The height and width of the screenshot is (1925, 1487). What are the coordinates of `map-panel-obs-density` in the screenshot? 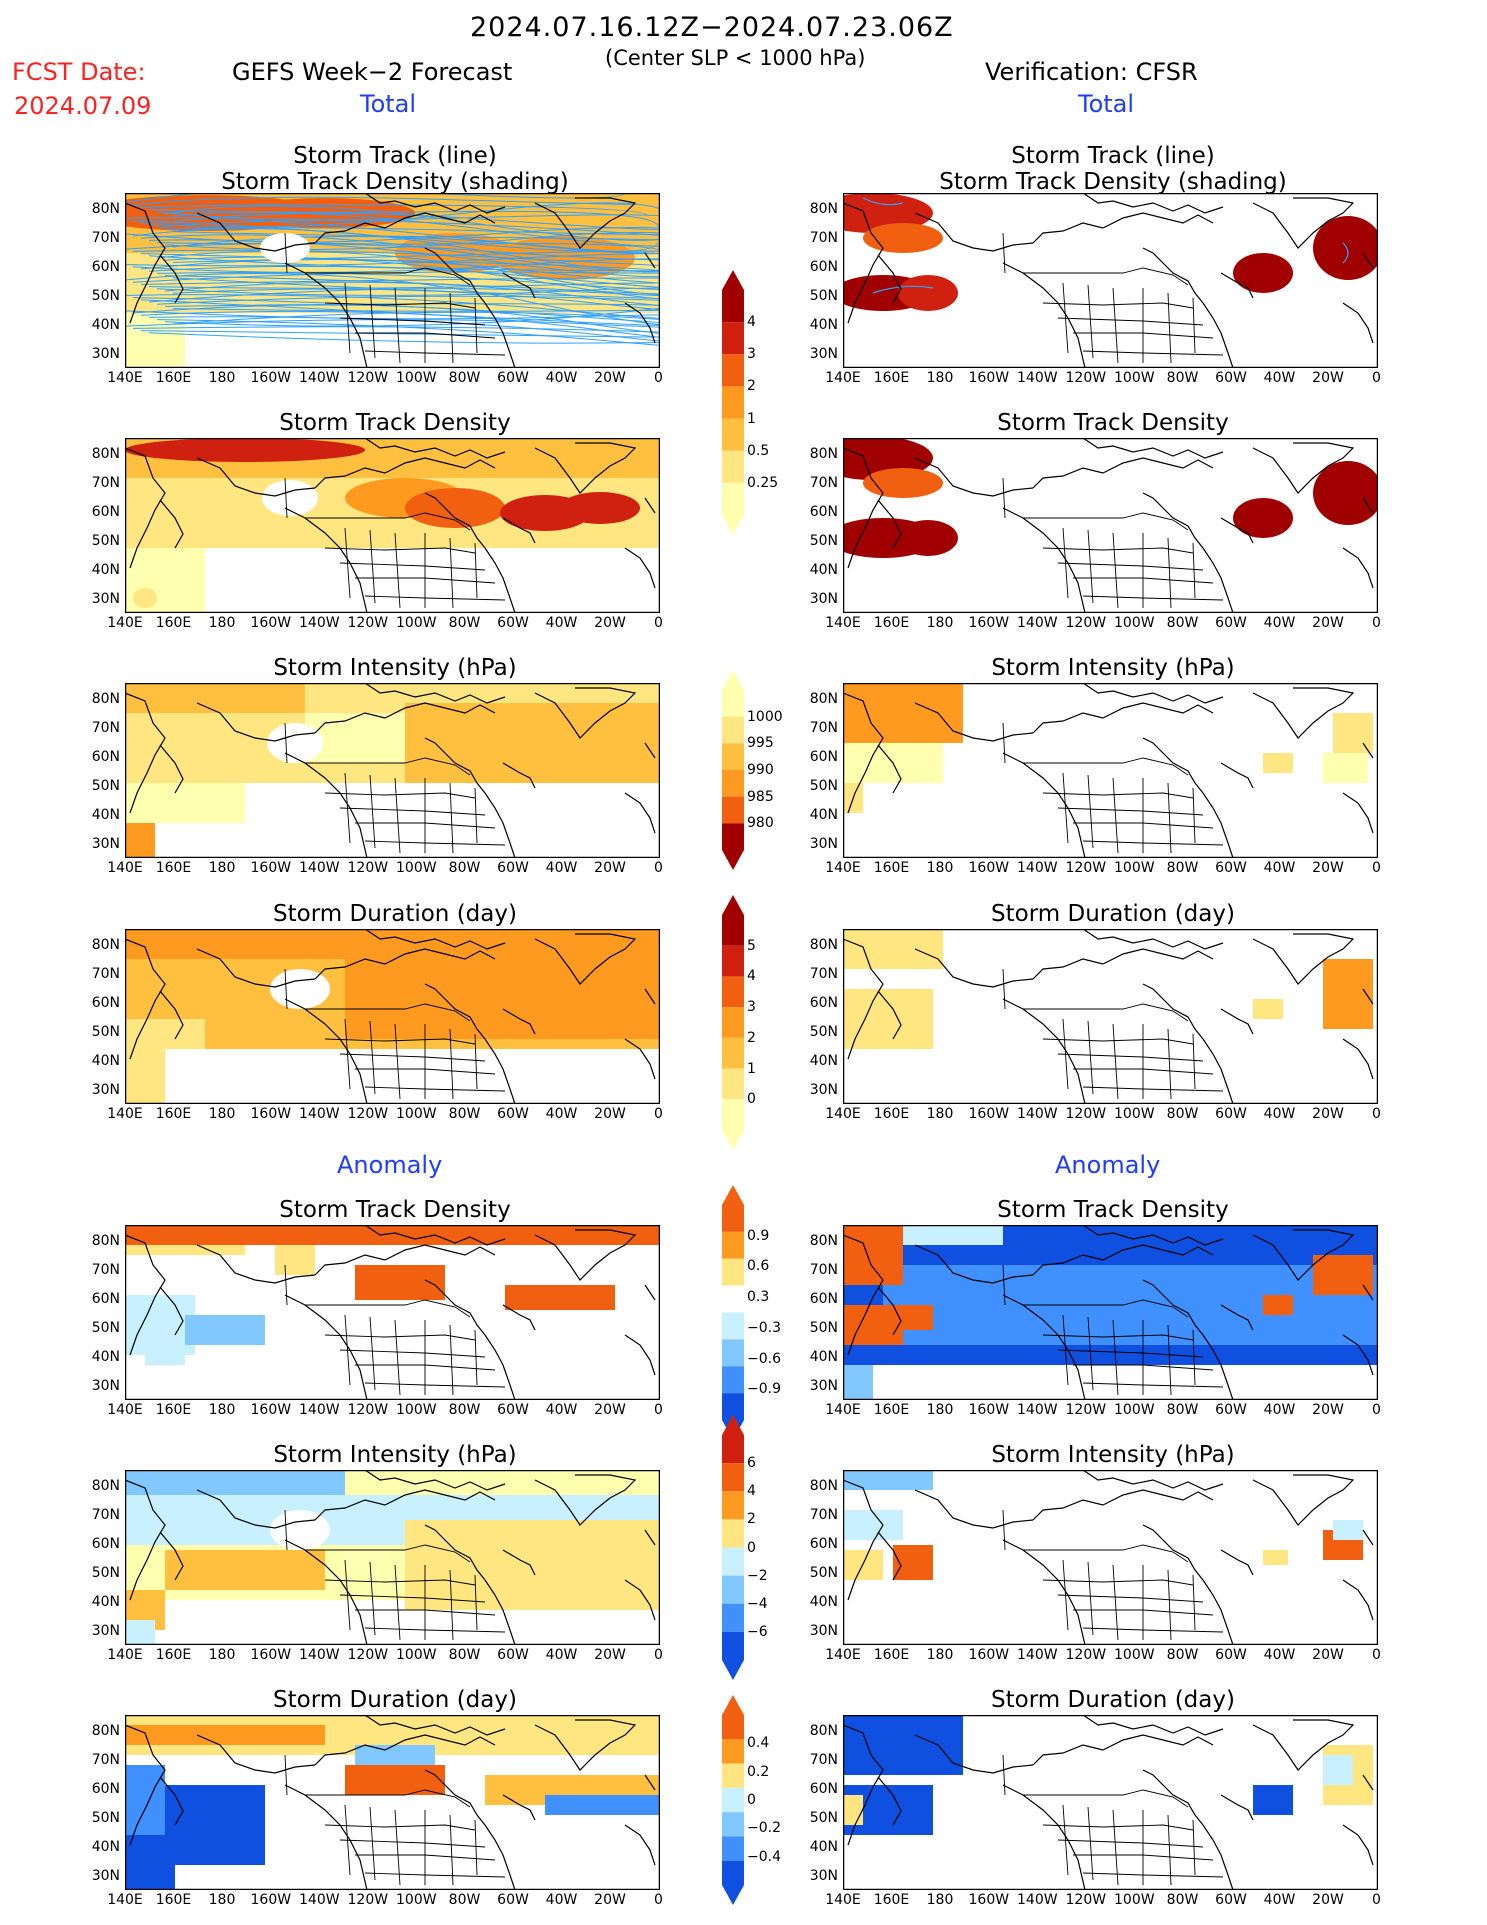 It's located at (1110, 525).